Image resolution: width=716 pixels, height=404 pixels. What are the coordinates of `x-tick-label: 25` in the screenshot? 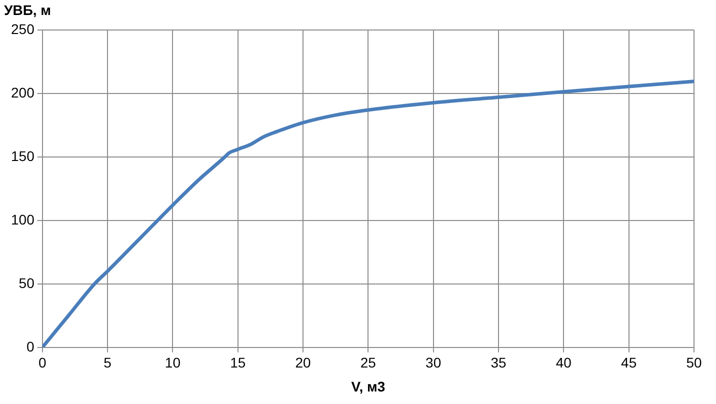 It's located at (368, 362).